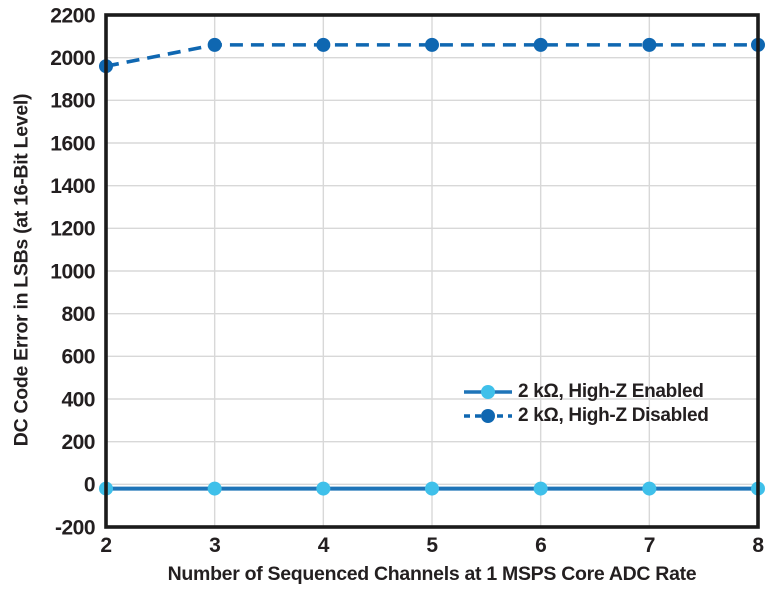 The height and width of the screenshot is (599, 776). I want to click on legend-item-highz-disabled: 2 kΩ, High-Z Disabled, so click(586, 416).